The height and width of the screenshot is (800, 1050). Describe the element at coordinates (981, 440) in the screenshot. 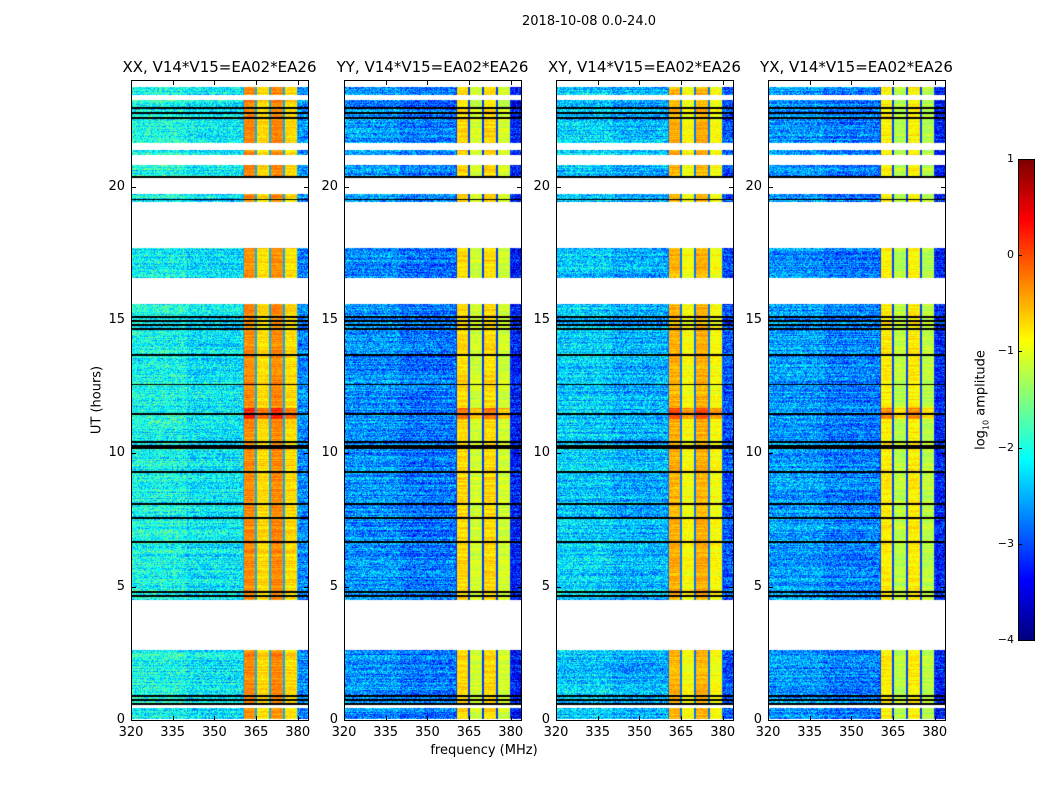

I see `colorbar-label-log: log` at that location.